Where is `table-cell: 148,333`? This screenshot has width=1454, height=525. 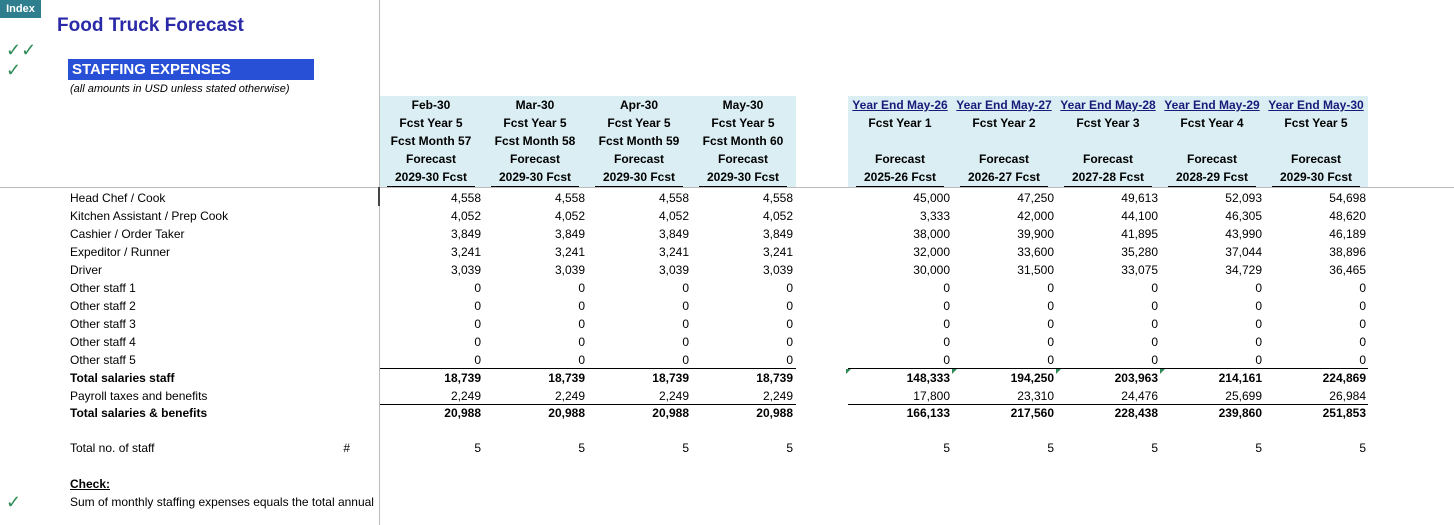 table-cell: 148,333 is located at coordinates (928, 378).